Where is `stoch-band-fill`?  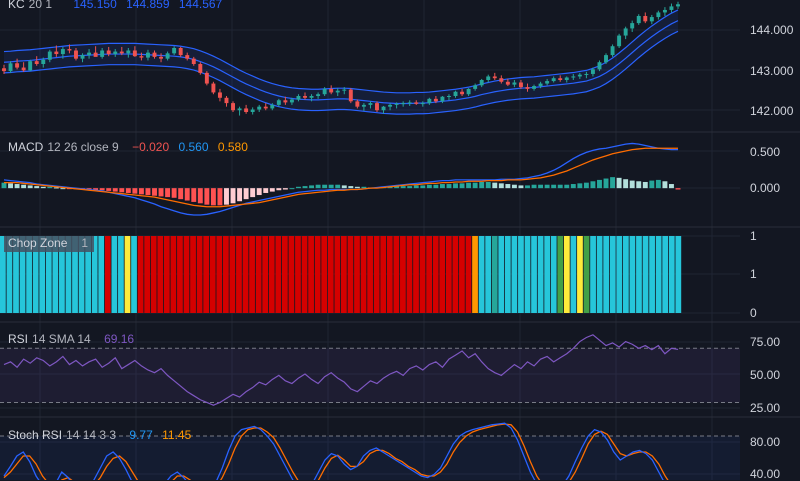
stoch-band-fill is located at coordinates (370, 458).